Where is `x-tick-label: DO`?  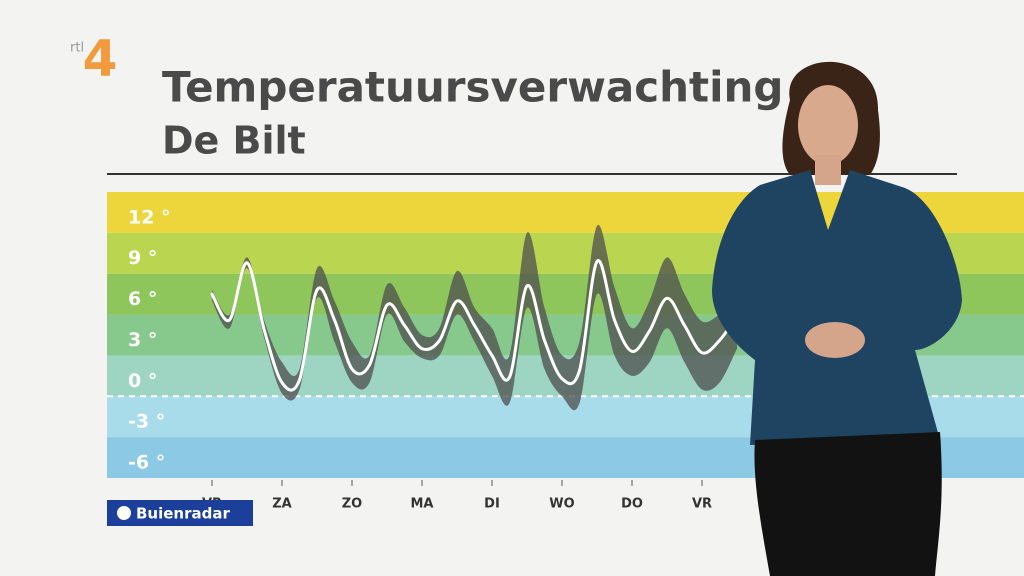
x-tick-label: DO is located at coordinates (632, 504).